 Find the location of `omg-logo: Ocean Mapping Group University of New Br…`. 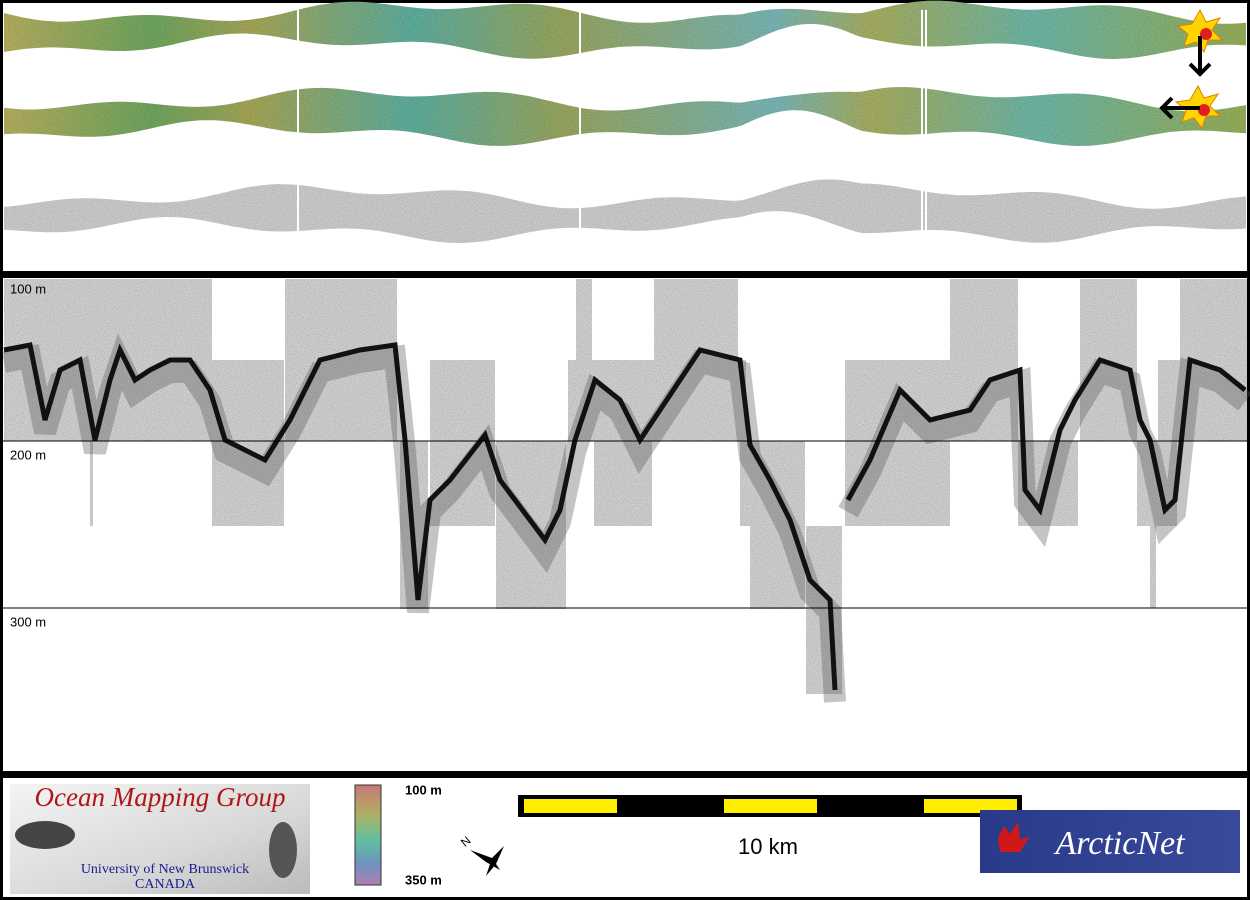

omg-logo: Ocean Mapping Group University of New Br… is located at coordinates (160, 838).